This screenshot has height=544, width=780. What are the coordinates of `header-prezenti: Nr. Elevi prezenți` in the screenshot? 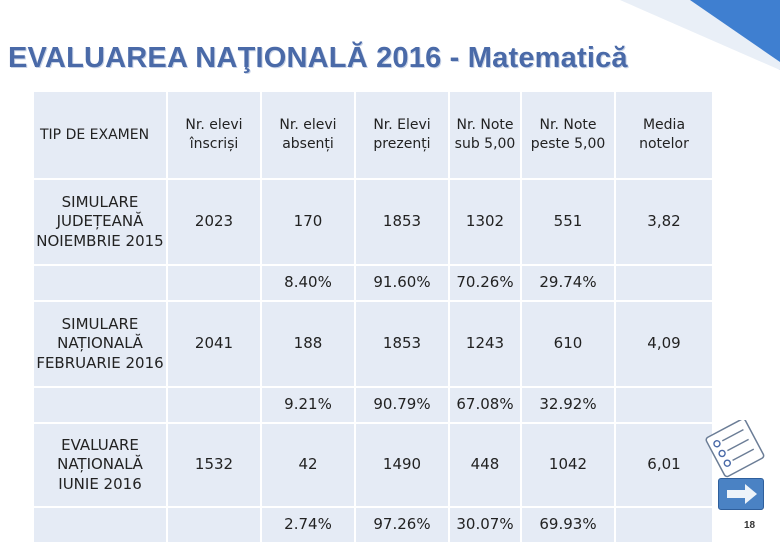 It's located at (402, 135).